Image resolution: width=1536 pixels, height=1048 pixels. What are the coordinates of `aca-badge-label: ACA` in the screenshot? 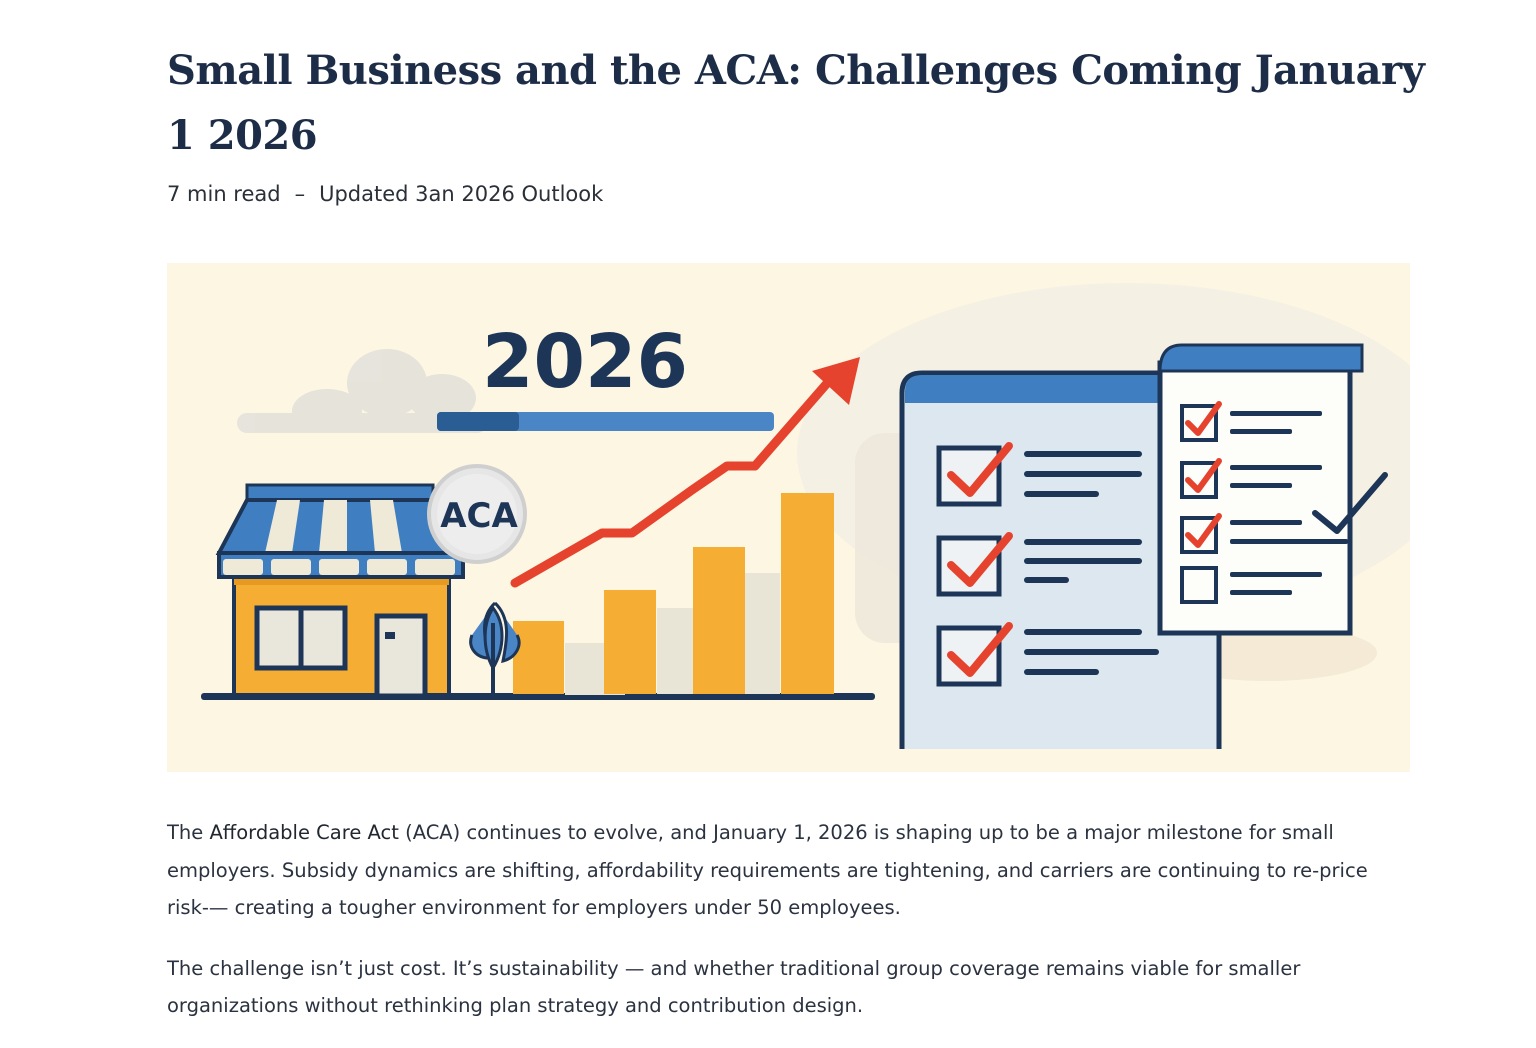 It's located at (479, 516).